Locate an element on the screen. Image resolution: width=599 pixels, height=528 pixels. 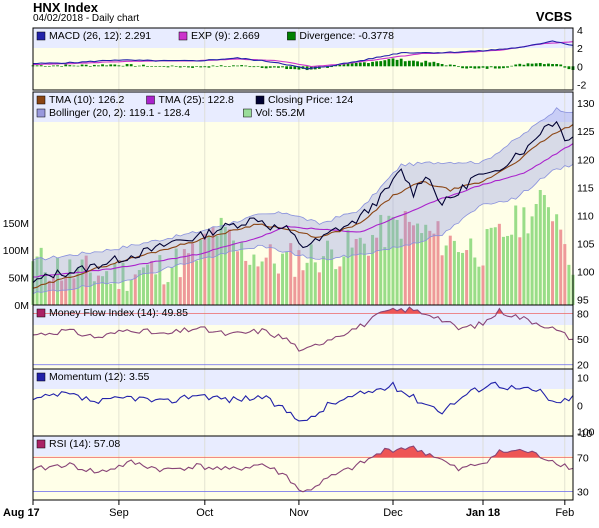
mfi-line is located at coordinates (303, 329).